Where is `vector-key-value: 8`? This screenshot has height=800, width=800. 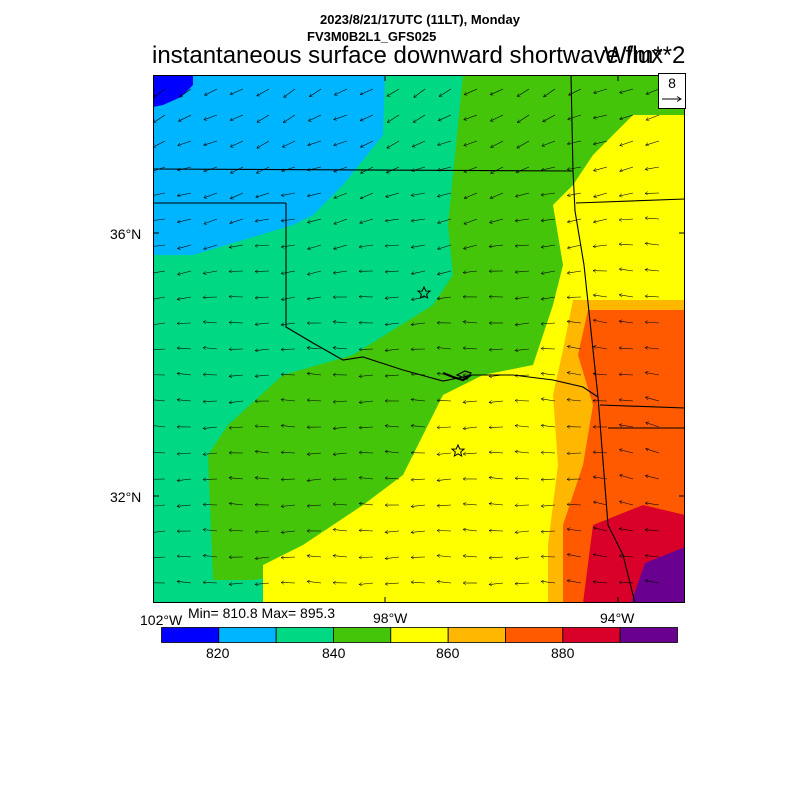 vector-key-value: 8 is located at coordinates (672, 83).